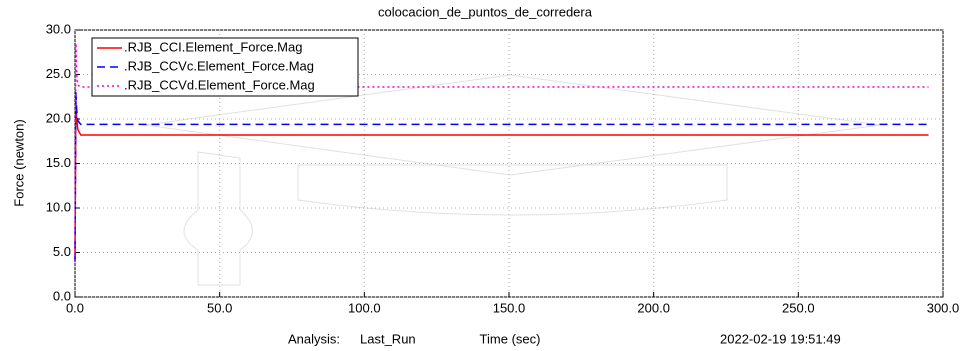 This screenshot has width=972, height=351. Describe the element at coordinates (798, 307) in the screenshot. I see `x-tick-label: 250.0` at that location.